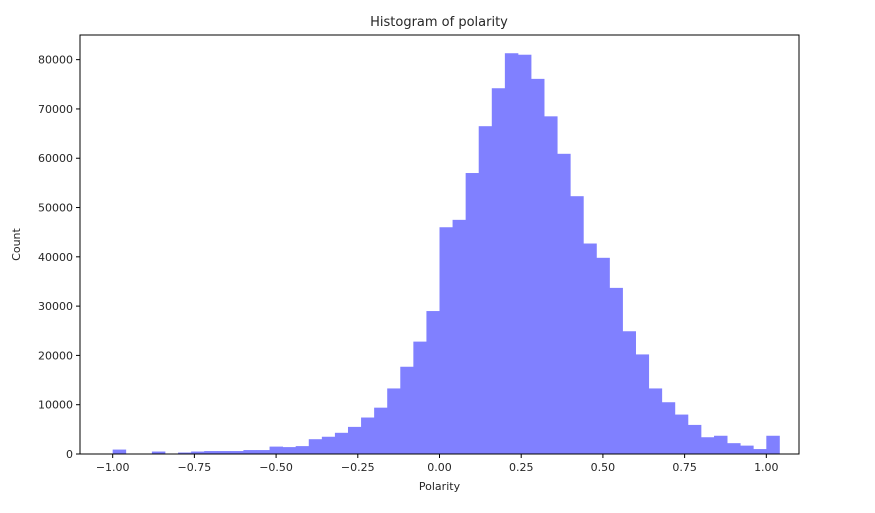 This screenshot has width=875, height=513. What do you see at coordinates (55, 257) in the screenshot?
I see `y-tick-label: 40000` at bounding box center [55, 257].